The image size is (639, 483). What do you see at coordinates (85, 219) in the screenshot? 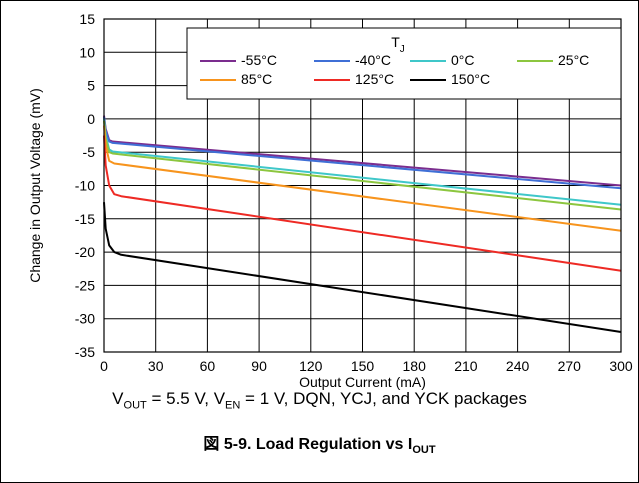
I see `y-tick-label: -15` at bounding box center [85, 219].